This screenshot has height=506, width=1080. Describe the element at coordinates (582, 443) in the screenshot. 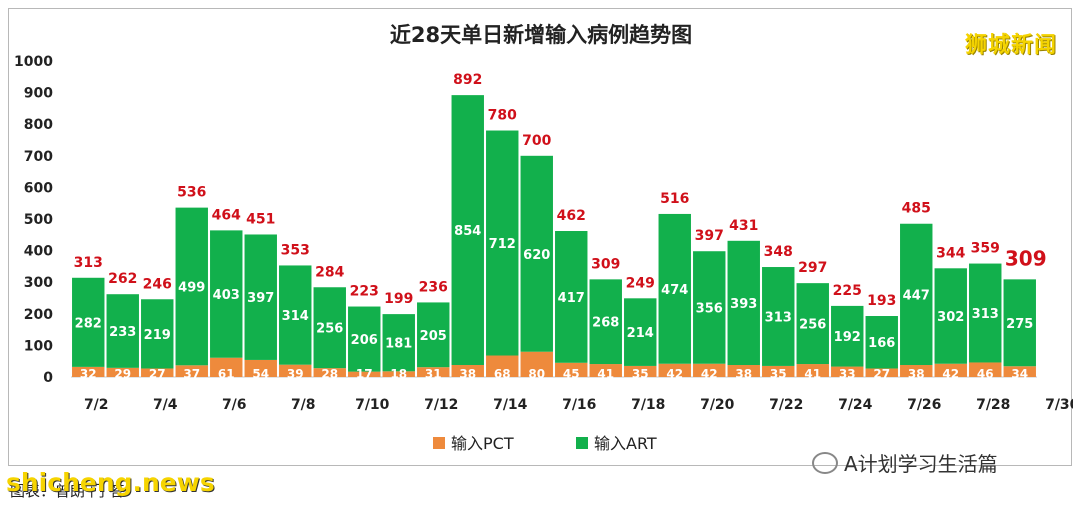

I see `legend-swatch-art` at that location.